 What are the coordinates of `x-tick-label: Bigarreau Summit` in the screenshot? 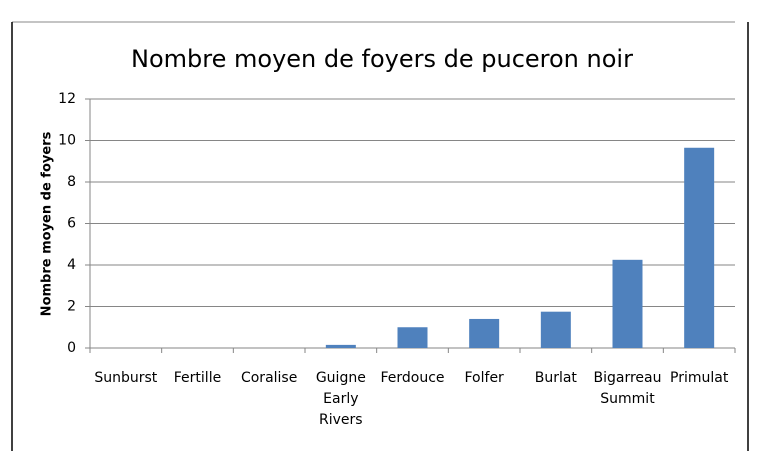 It's located at (627, 388).